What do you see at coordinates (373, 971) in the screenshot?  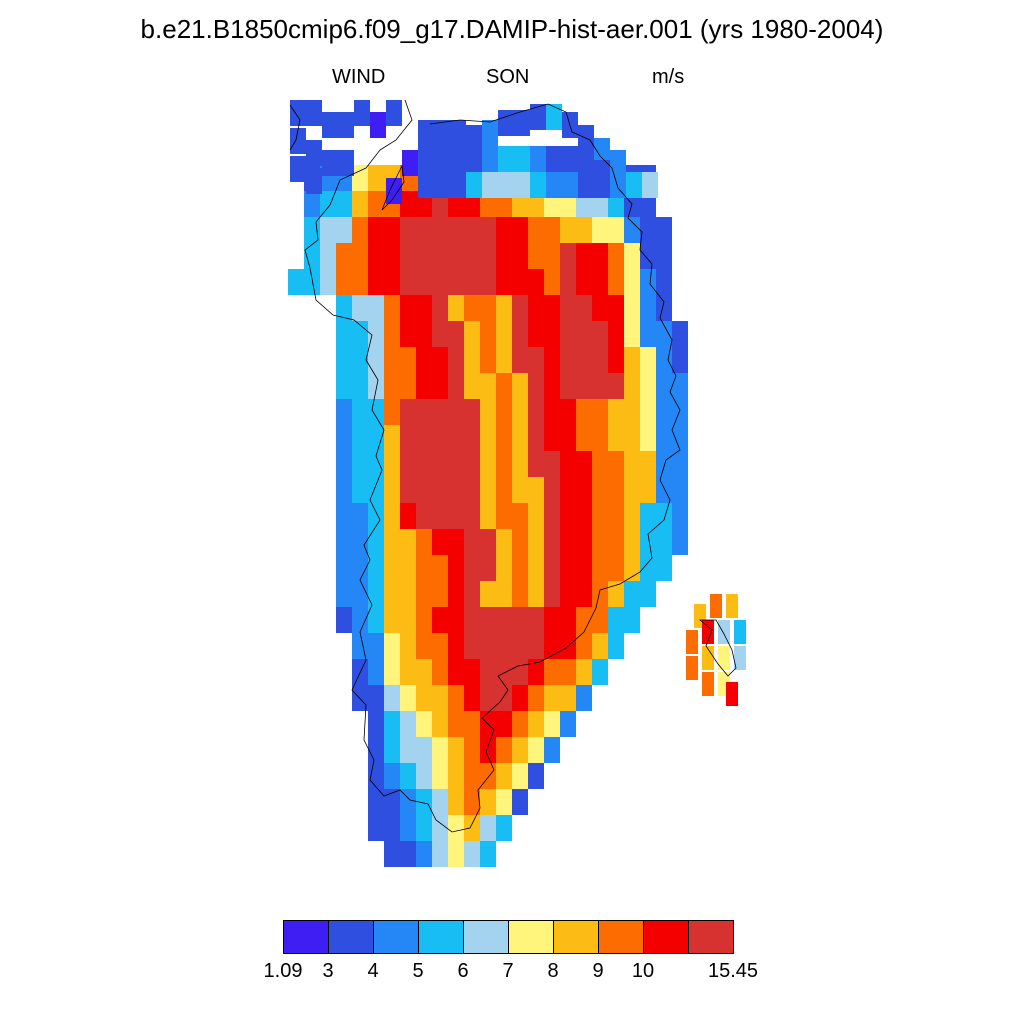 I see `colorbar-tick-label: 4` at bounding box center [373, 971].